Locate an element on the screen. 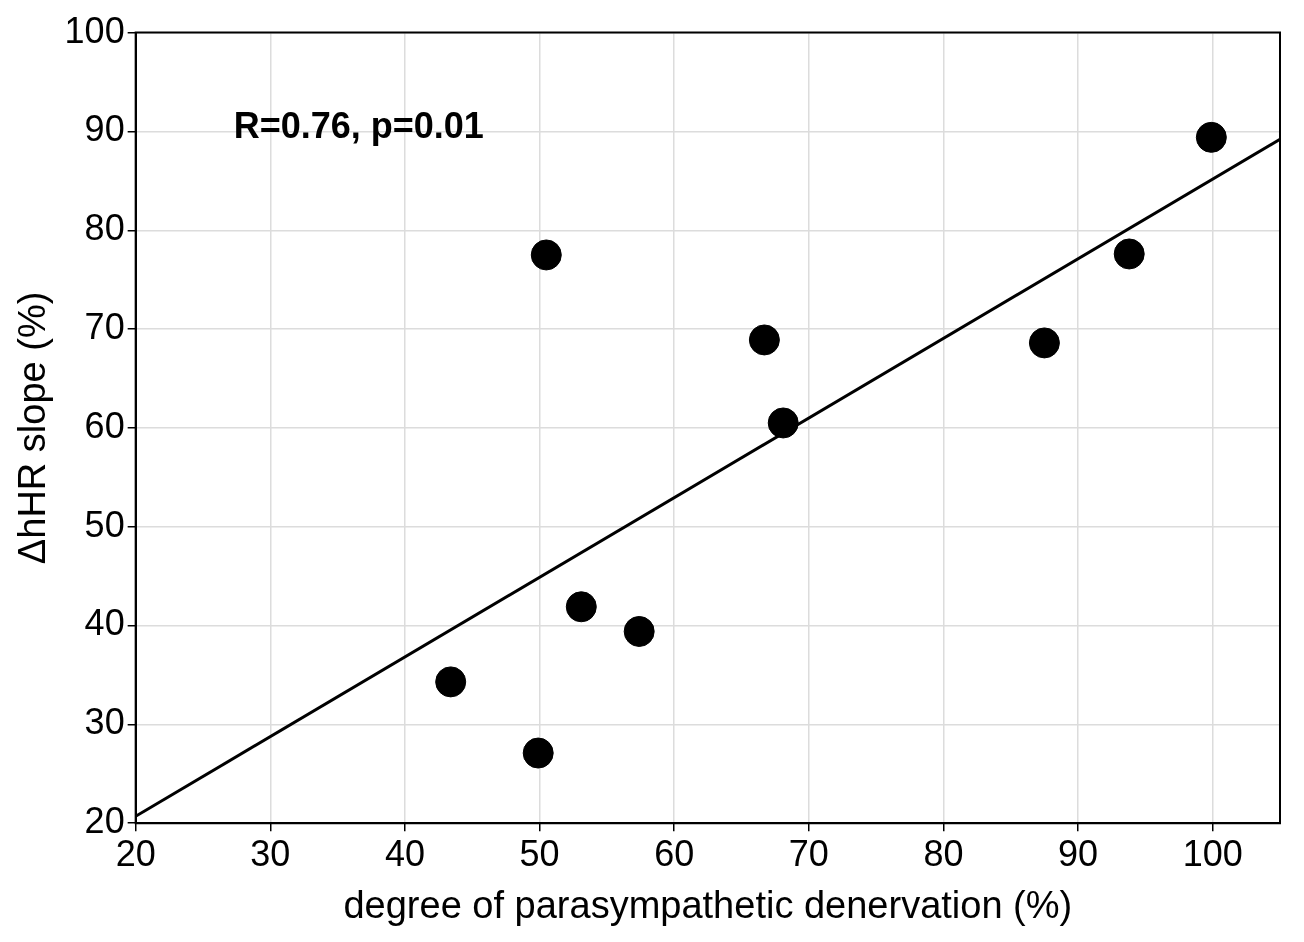  y-tick-label: 50 is located at coordinates (104, 524).